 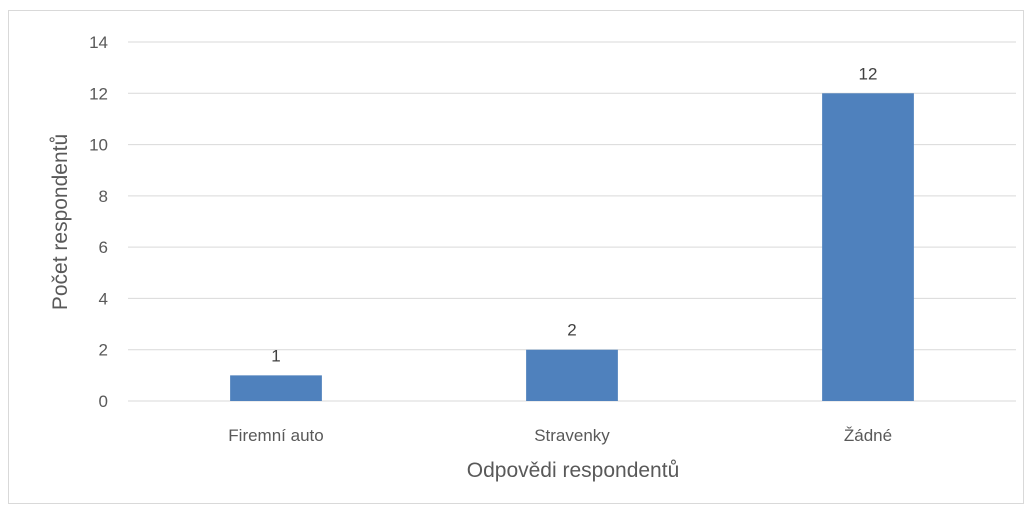 I want to click on y-axis-ticks: 0 2 4 6 8 10 12 14, so click(x=98, y=222).